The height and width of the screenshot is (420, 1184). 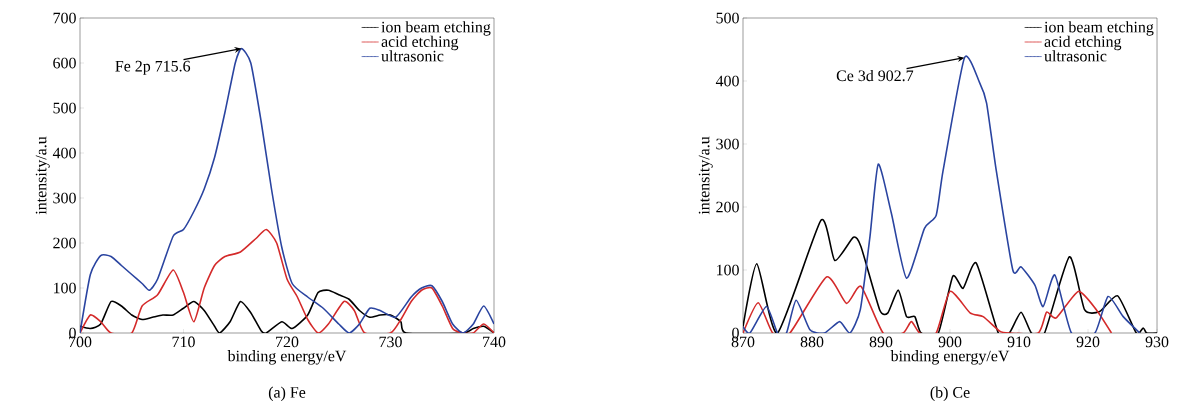 What do you see at coordinates (1157, 342) in the screenshot?
I see `x-tick-label: 930` at bounding box center [1157, 342].